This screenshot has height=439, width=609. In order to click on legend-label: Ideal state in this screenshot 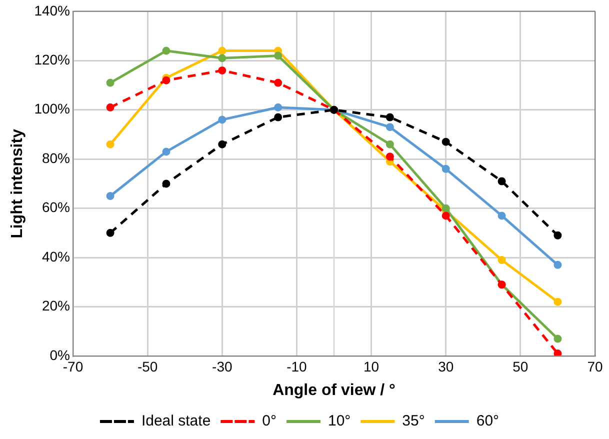, I will do `click(176, 421)`.